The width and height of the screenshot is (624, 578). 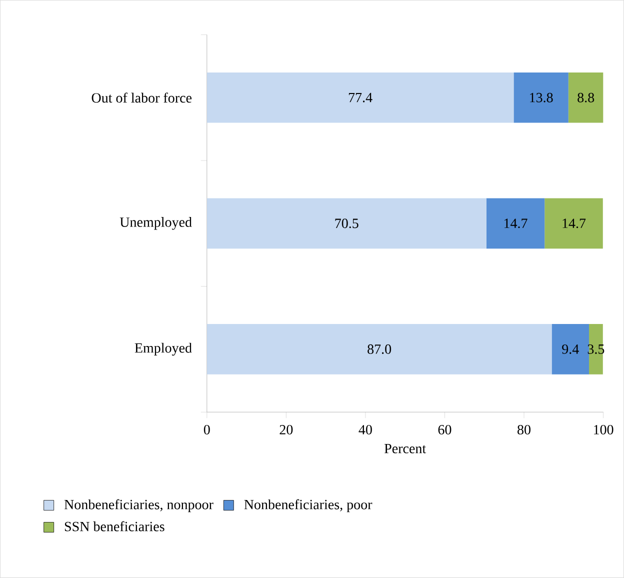 I want to click on x-tick-label: 80, so click(x=524, y=429).